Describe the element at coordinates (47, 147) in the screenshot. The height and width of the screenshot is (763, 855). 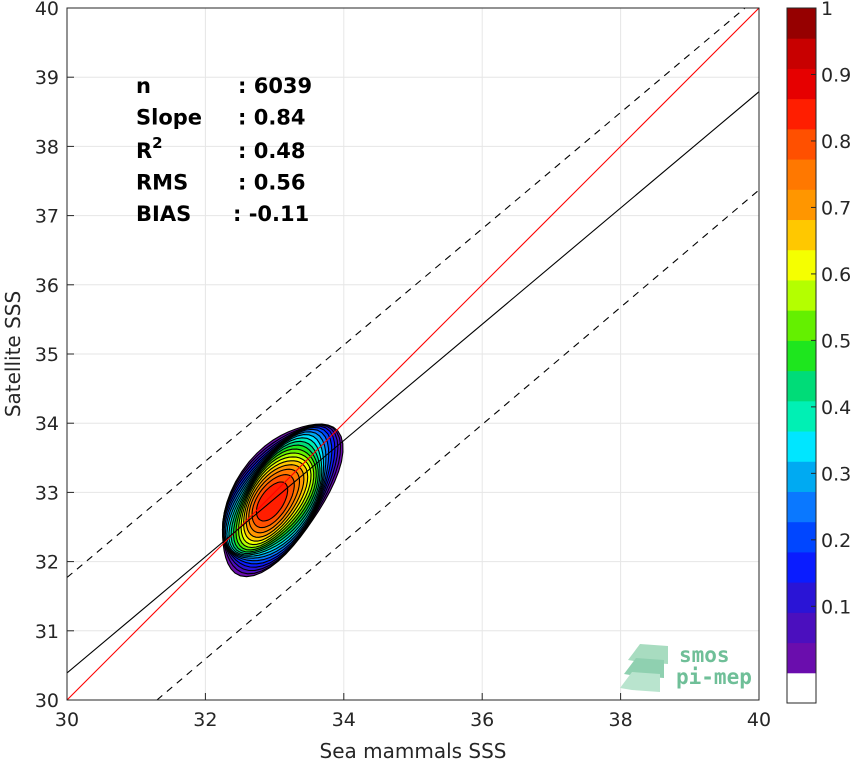
I see `y-tick-label: 38` at that location.